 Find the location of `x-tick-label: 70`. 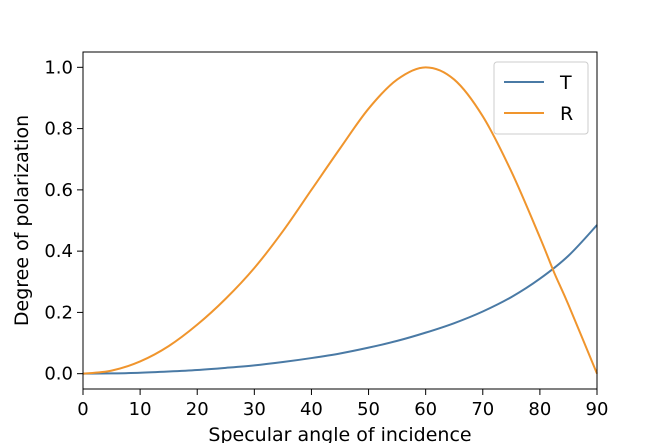

x-tick-label: 70 is located at coordinates (482, 409).